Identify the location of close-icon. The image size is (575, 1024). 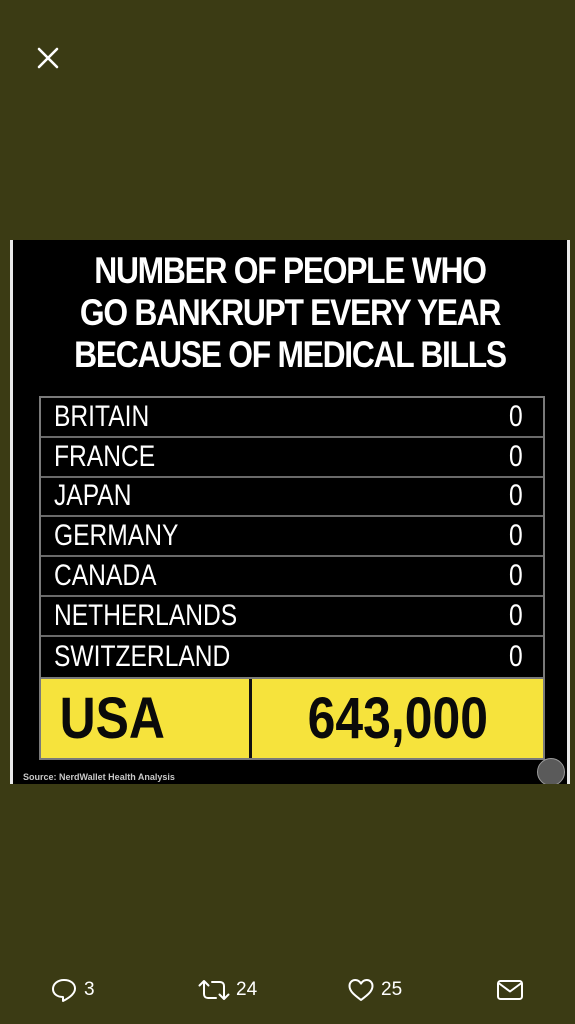
(48, 58).